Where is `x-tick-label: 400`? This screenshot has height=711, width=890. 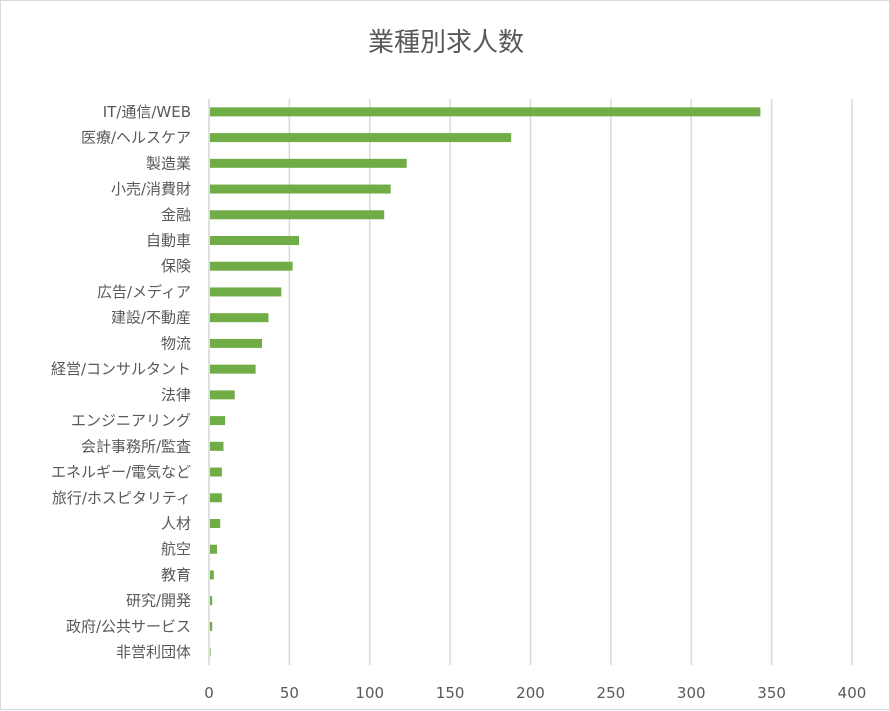
x-tick-label: 400 is located at coordinates (852, 693).